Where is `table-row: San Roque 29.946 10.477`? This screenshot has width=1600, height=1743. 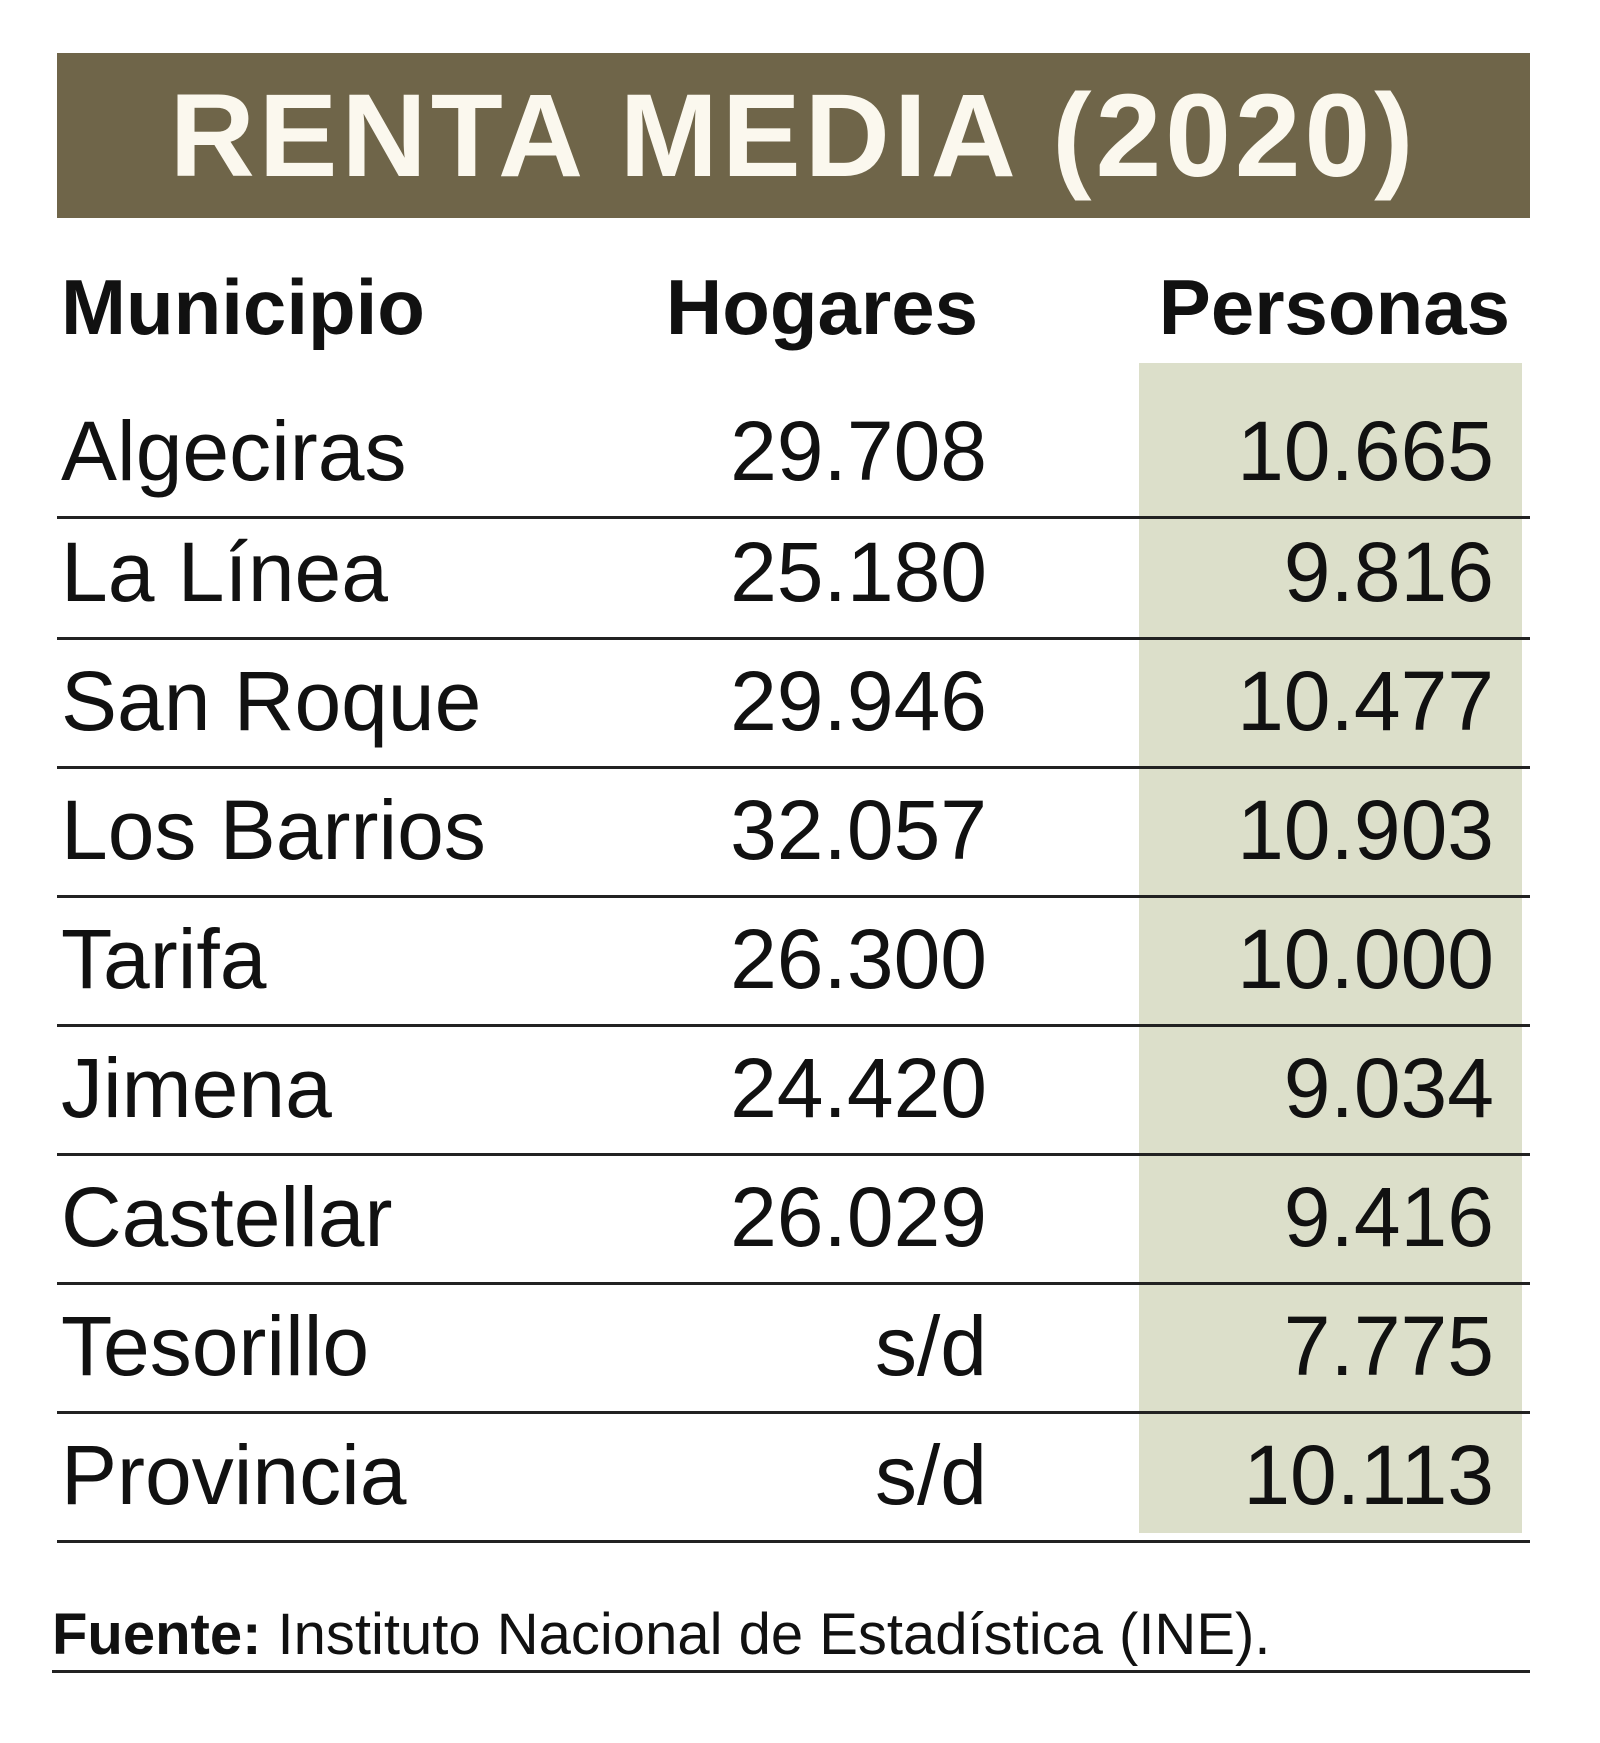 table-row: San Roque 29.946 10.477 is located at coordinates (793, 703).